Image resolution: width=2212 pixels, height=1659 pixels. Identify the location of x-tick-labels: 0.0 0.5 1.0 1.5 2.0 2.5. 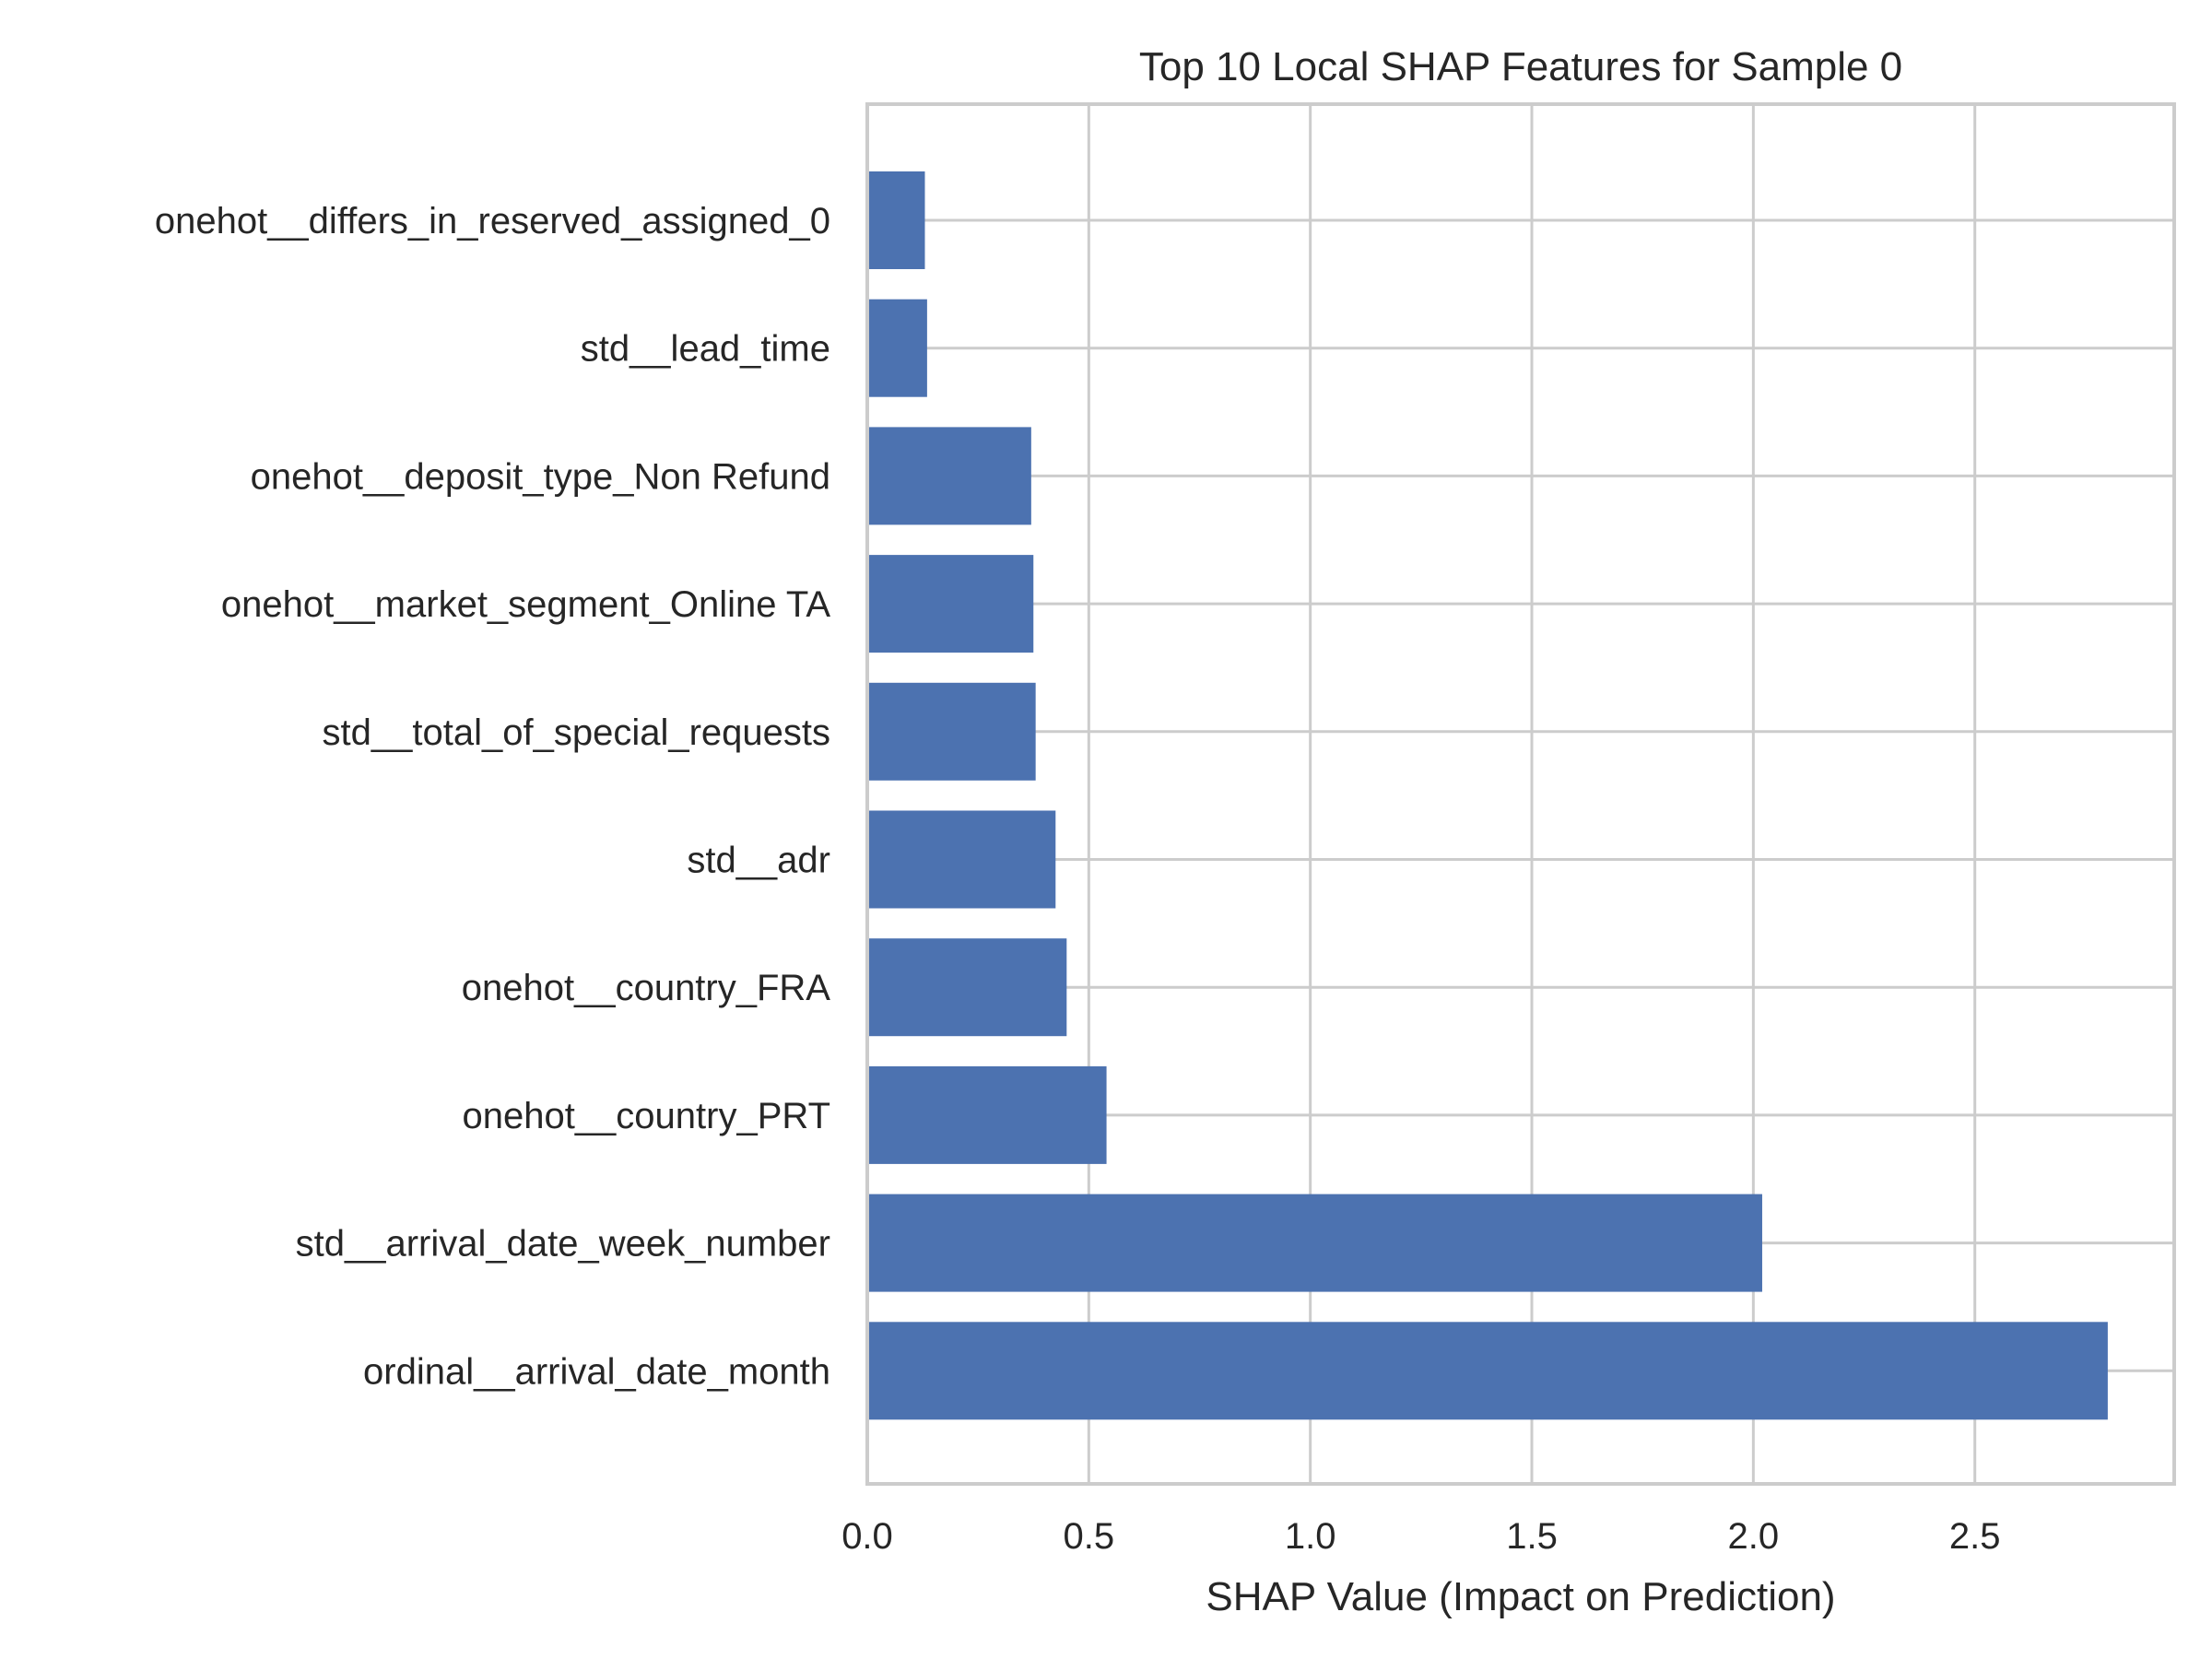
(1420, 1536).